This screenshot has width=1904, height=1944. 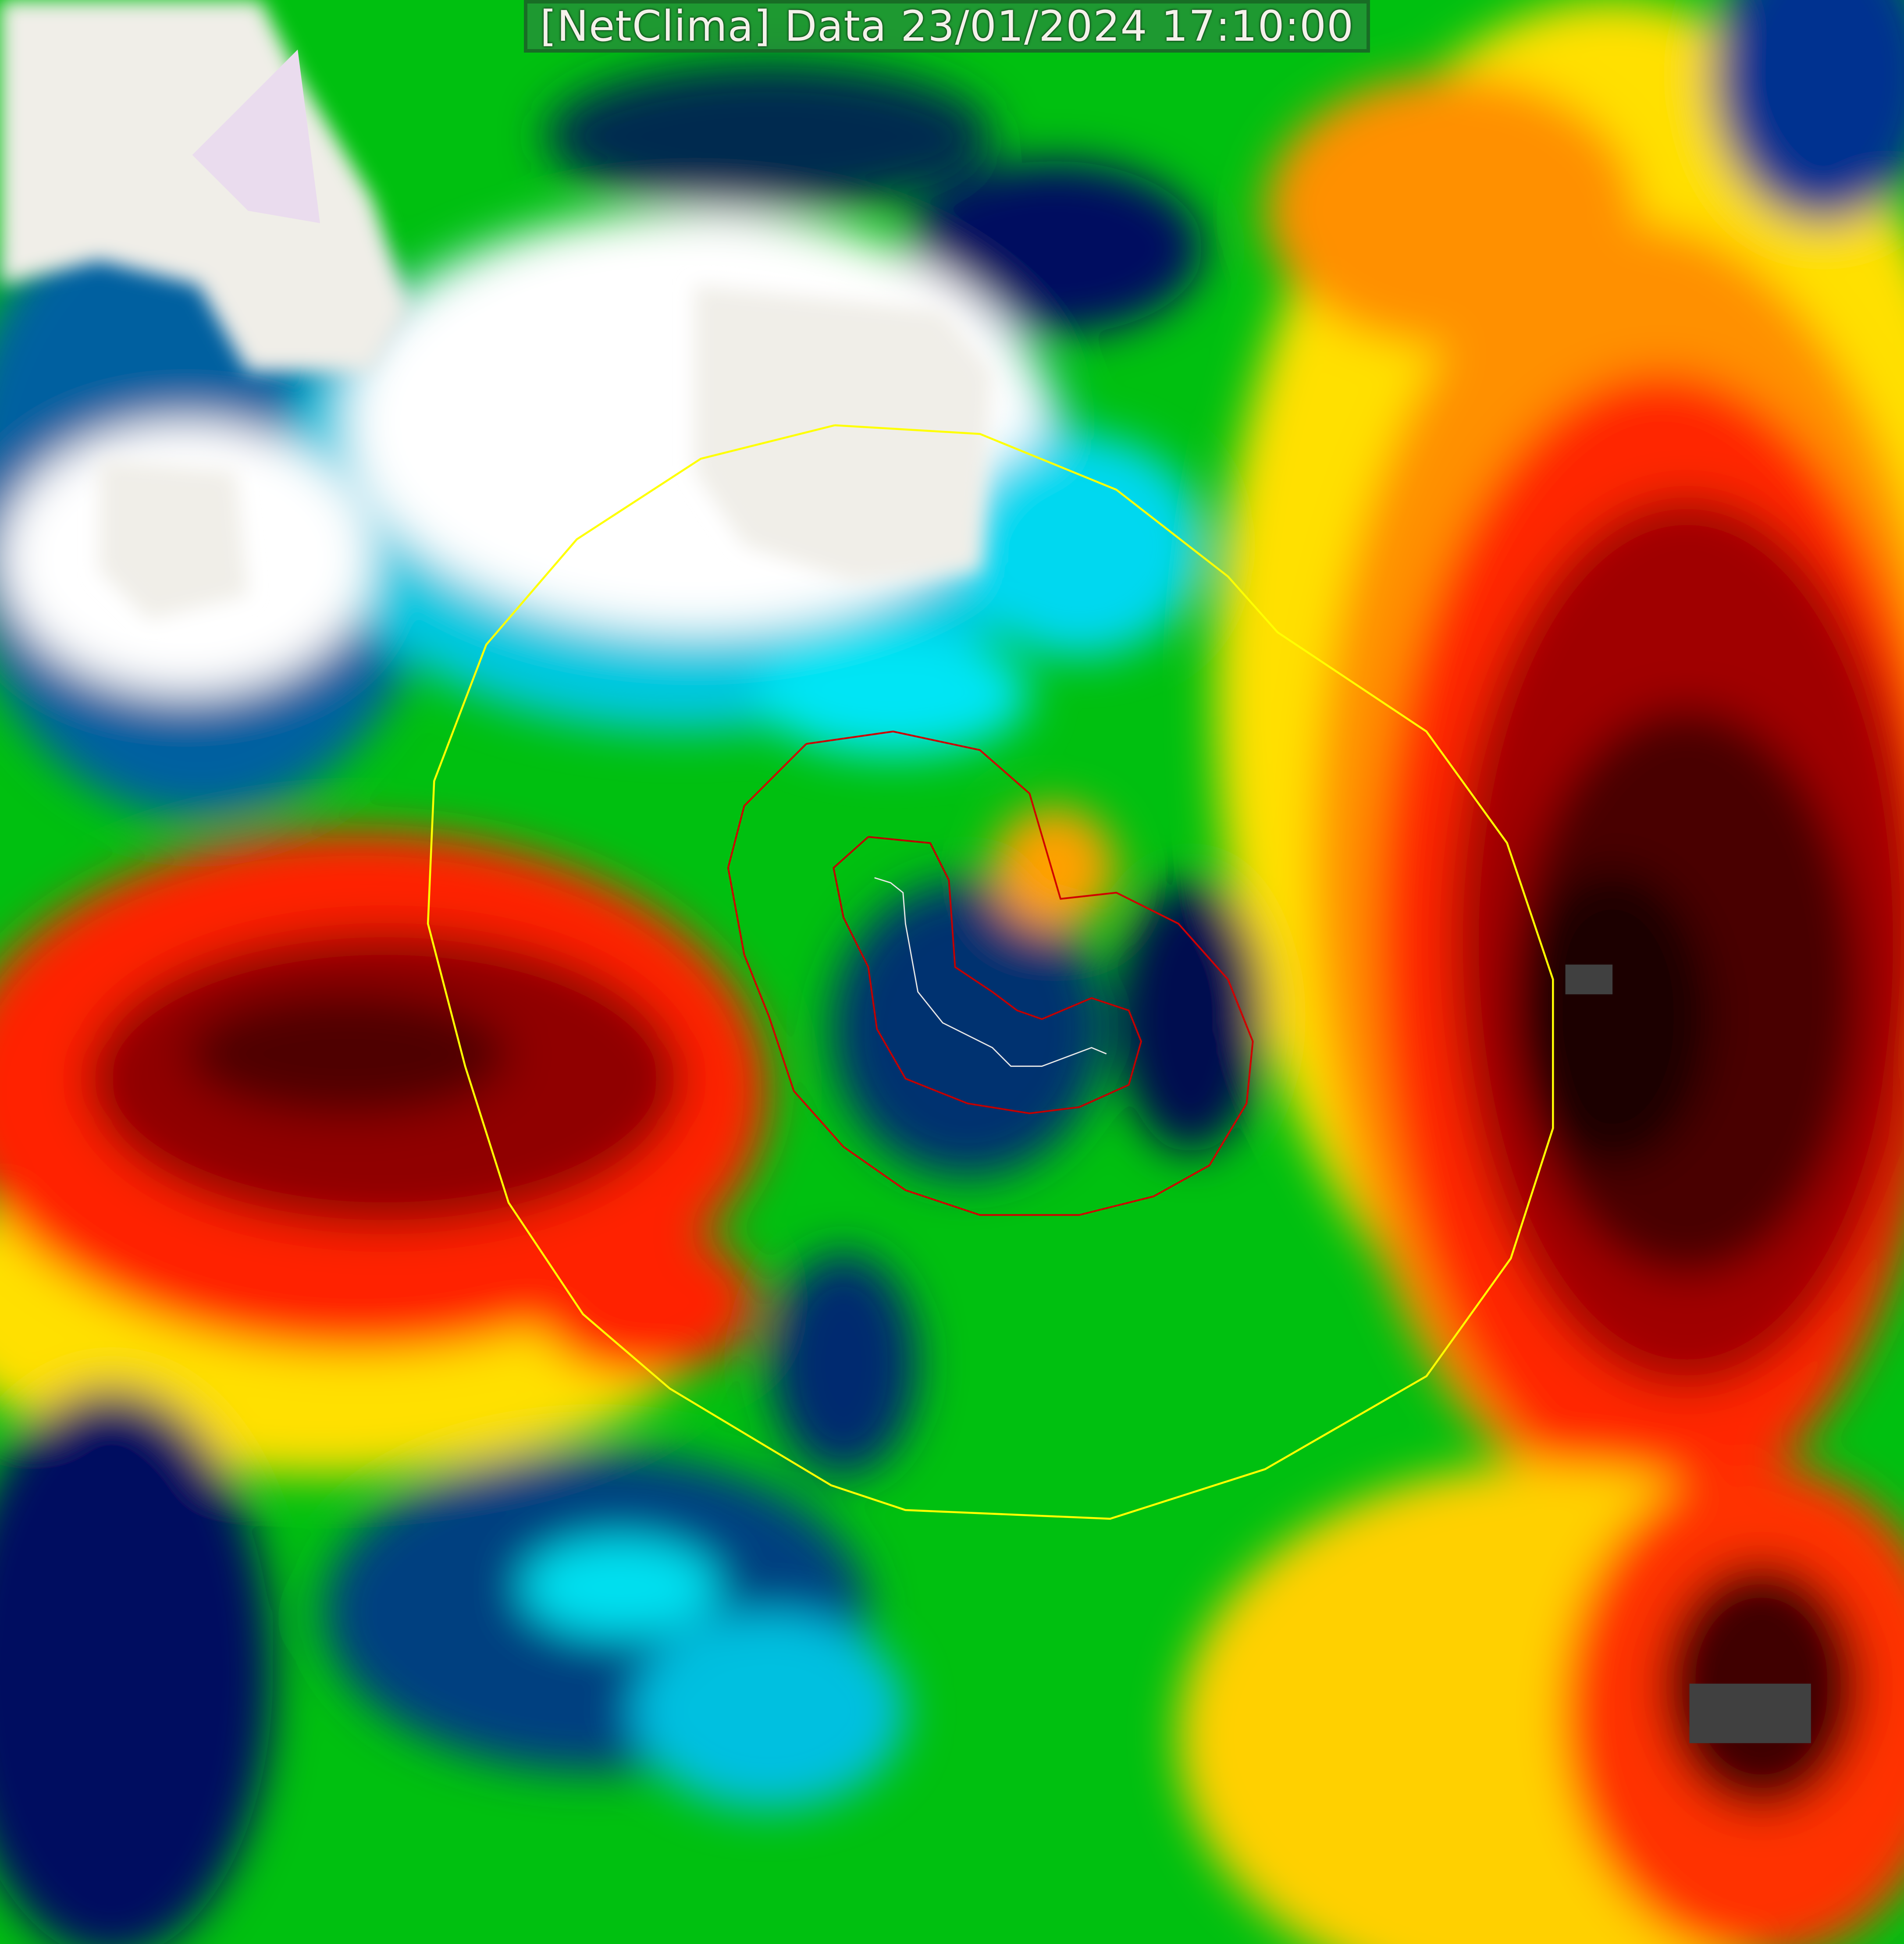 What do you see at coordinates (947, 26) in the screenshot?
I see `map-title: [NetClima] Data 23/01/2024 17:10:00` at bounding box center [947, 26].